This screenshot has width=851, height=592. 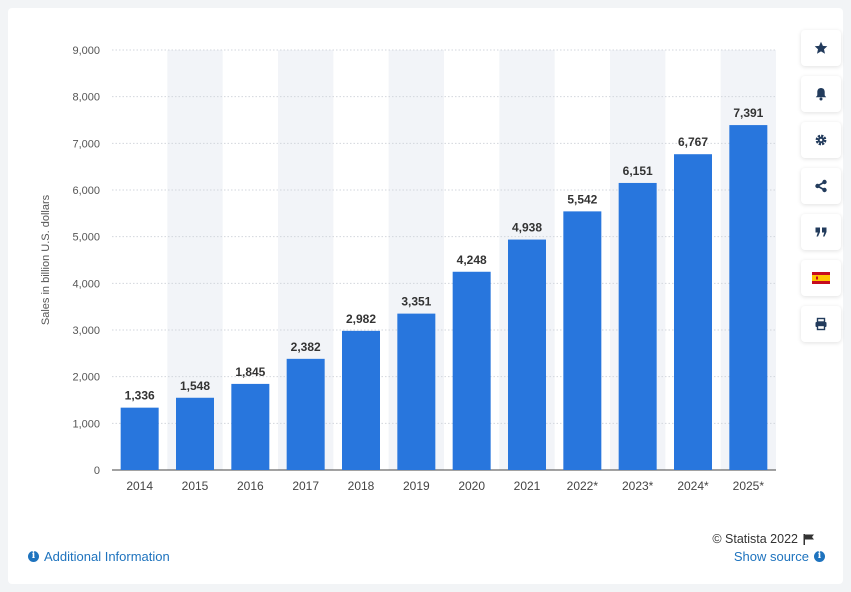 I want to click on x-tick-label: 2020, so click(x=471, y=486).